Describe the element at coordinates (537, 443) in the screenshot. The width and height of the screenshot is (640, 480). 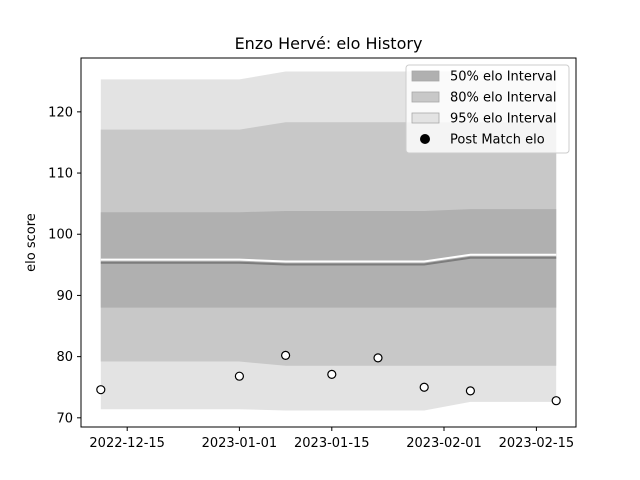
I see `x-tick-label: 2023-02-15` at that location.